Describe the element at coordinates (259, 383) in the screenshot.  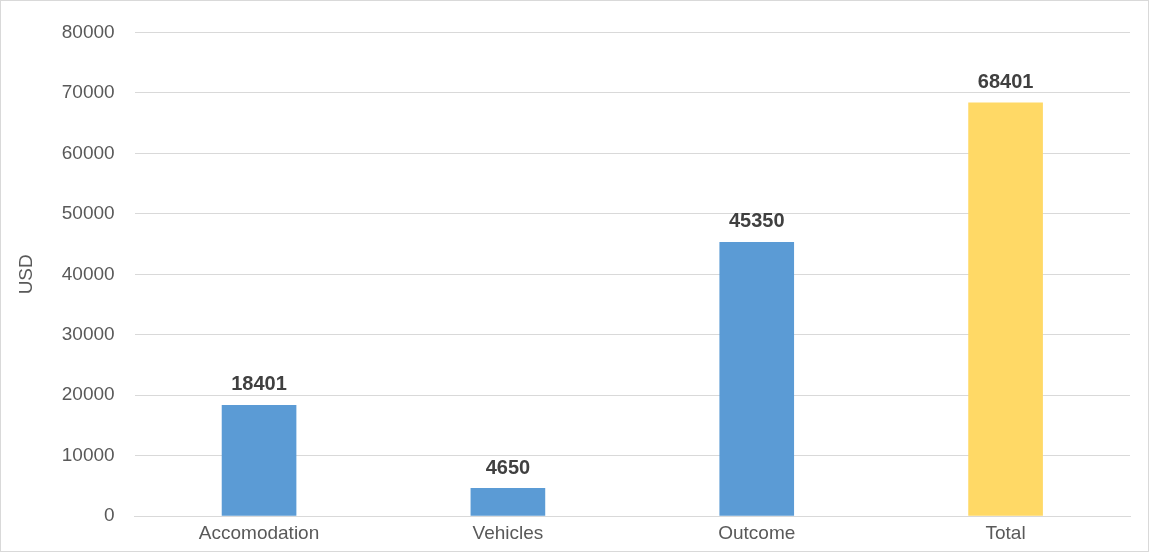
I see `data-label: 18401` at that location.